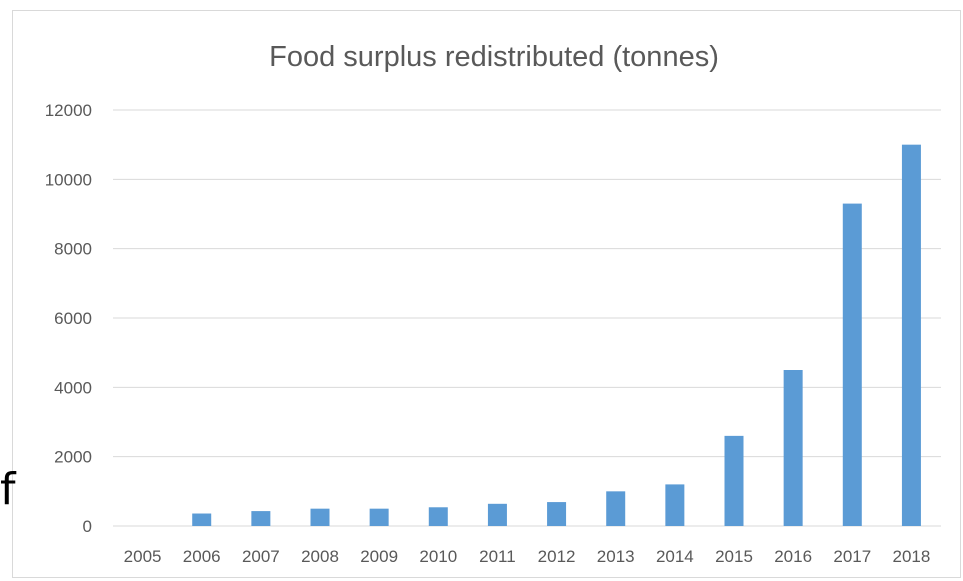 The width and height of the screenshot is (963, 581). What do you see at coordinates (793, 448) in the screenshot?
I see `bar-2016` at bounding box center [793, 448].